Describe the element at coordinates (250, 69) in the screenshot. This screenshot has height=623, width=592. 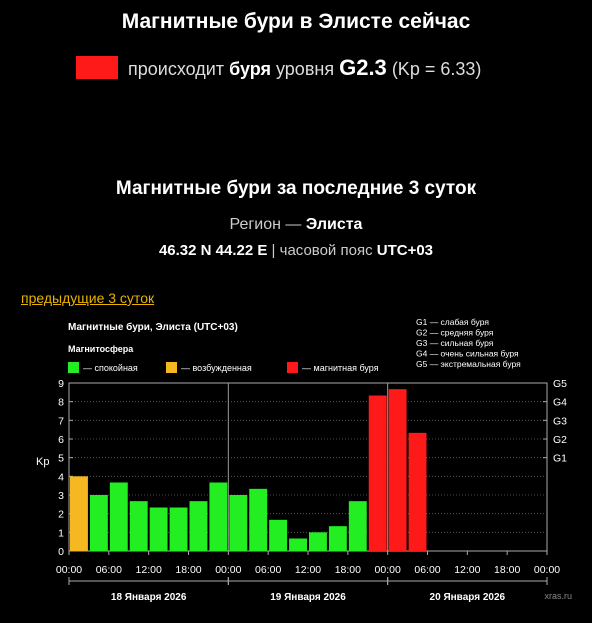
I see `status-bold: буря` at that location.